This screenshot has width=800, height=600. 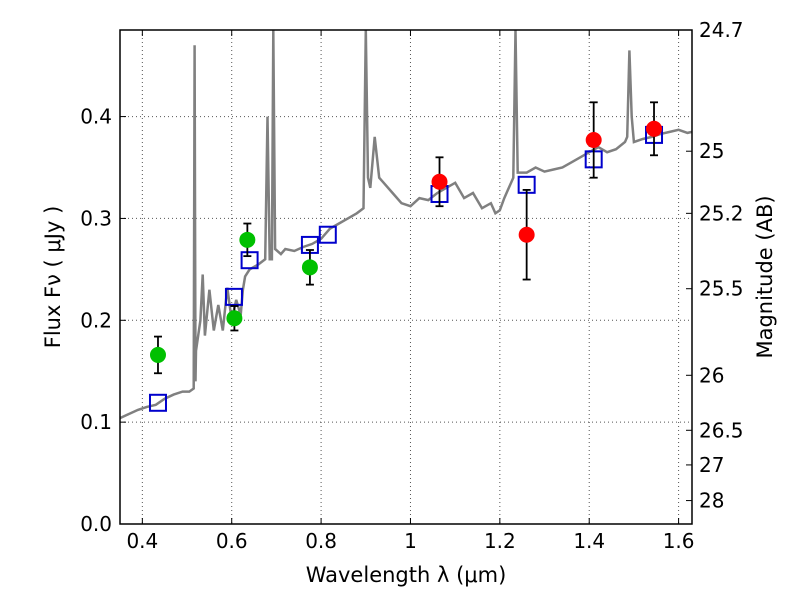 I want to click on x-tick-label: 1, so click(x=410, y=541).